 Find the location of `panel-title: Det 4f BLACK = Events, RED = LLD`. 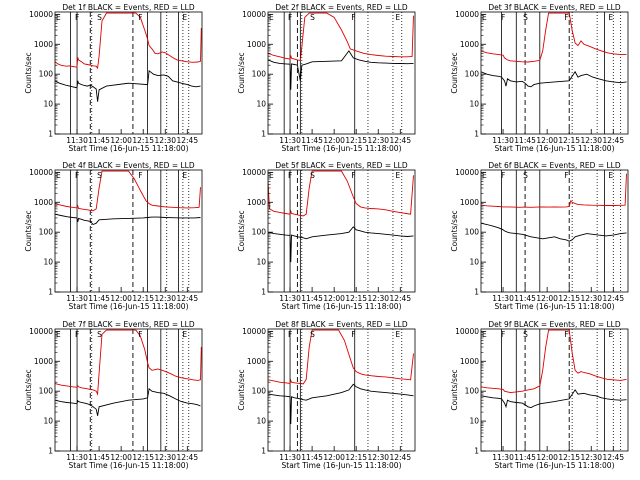

panel-title: Det 4f BLACK = Events, RED = LLD is located at coordinates (128, 165).